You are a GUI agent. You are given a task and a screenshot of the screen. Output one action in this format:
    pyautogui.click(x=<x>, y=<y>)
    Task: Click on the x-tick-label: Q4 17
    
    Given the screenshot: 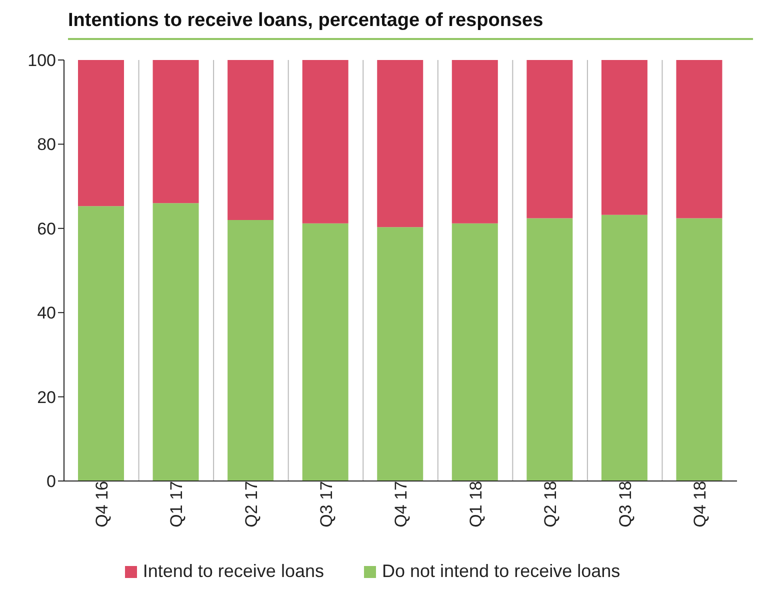 What is the action you would take?
    pyautogui.click(x=401, y=504)
    